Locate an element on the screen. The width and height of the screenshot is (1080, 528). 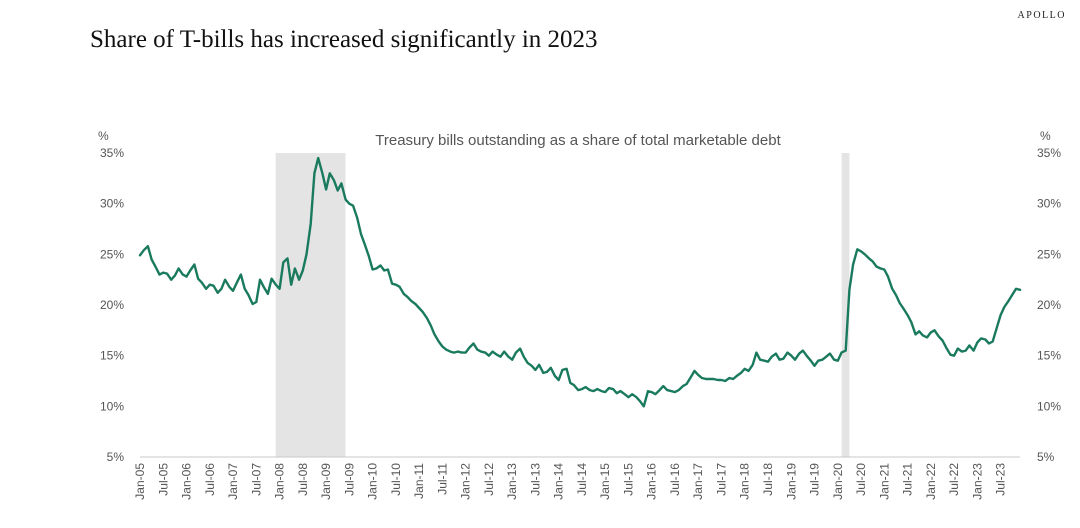
y-tick-label-left: 20% is located at coordinates (112, 305).